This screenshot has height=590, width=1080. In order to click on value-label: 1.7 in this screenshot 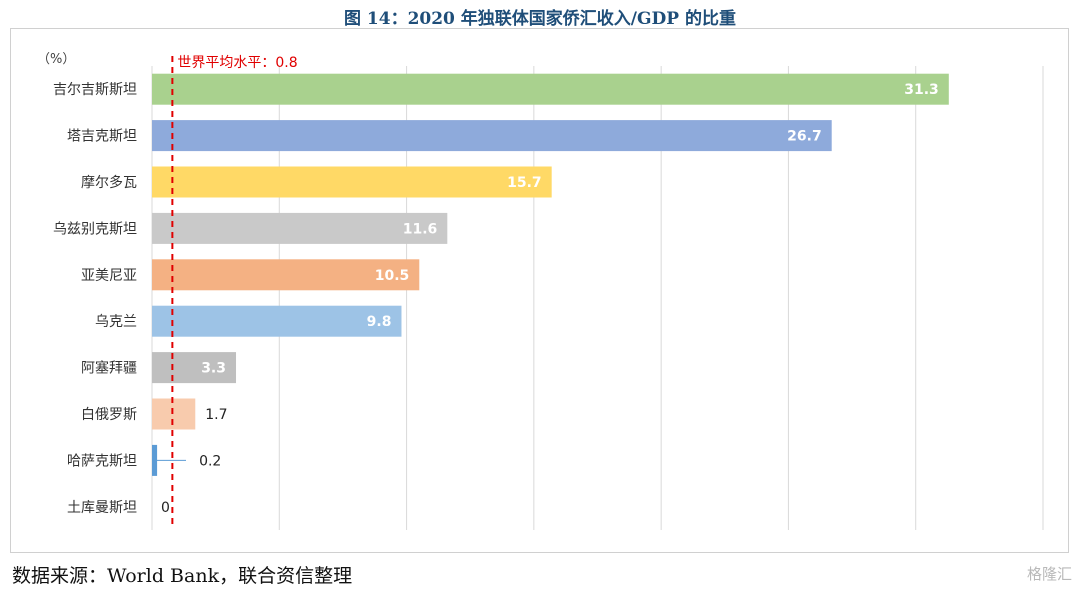, I will do `click(216, 415)`.